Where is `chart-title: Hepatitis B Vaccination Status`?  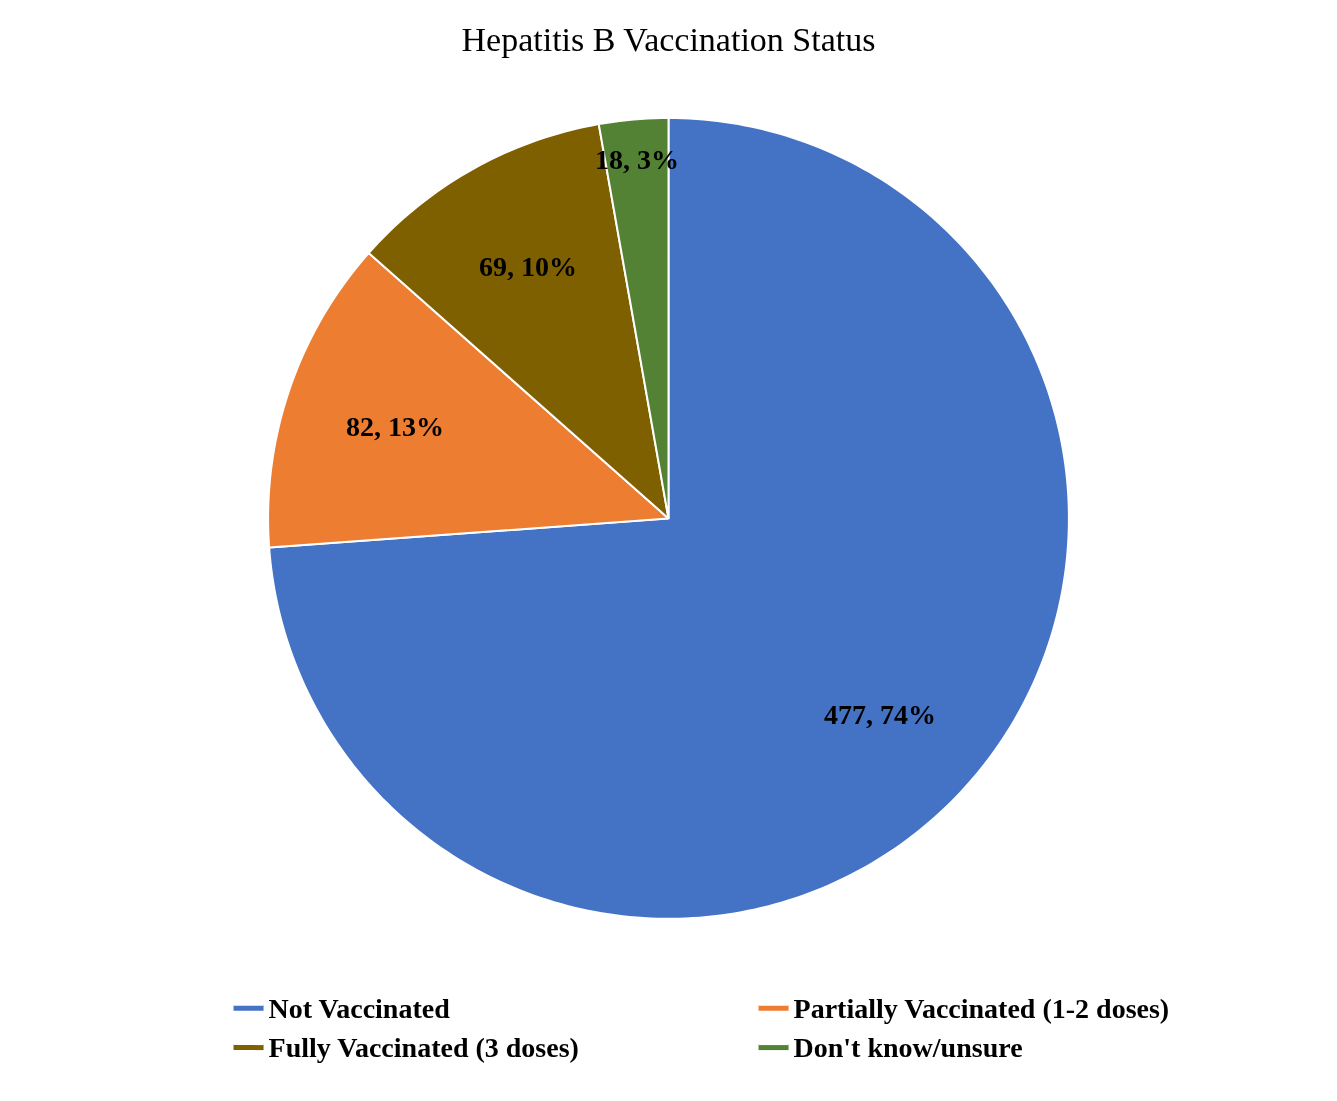 chart-title: Hepatitis B Vaccination Status is located at coordinates (668, 40).